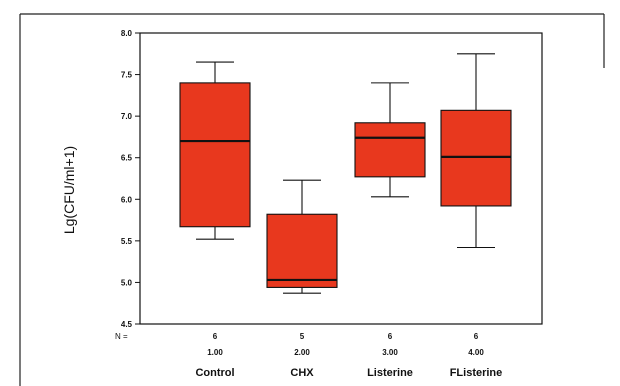  What do you see at coordinates (476, 373) in the screenshot?
I see `group-name: FListerine` at bounding box center [476, 373].